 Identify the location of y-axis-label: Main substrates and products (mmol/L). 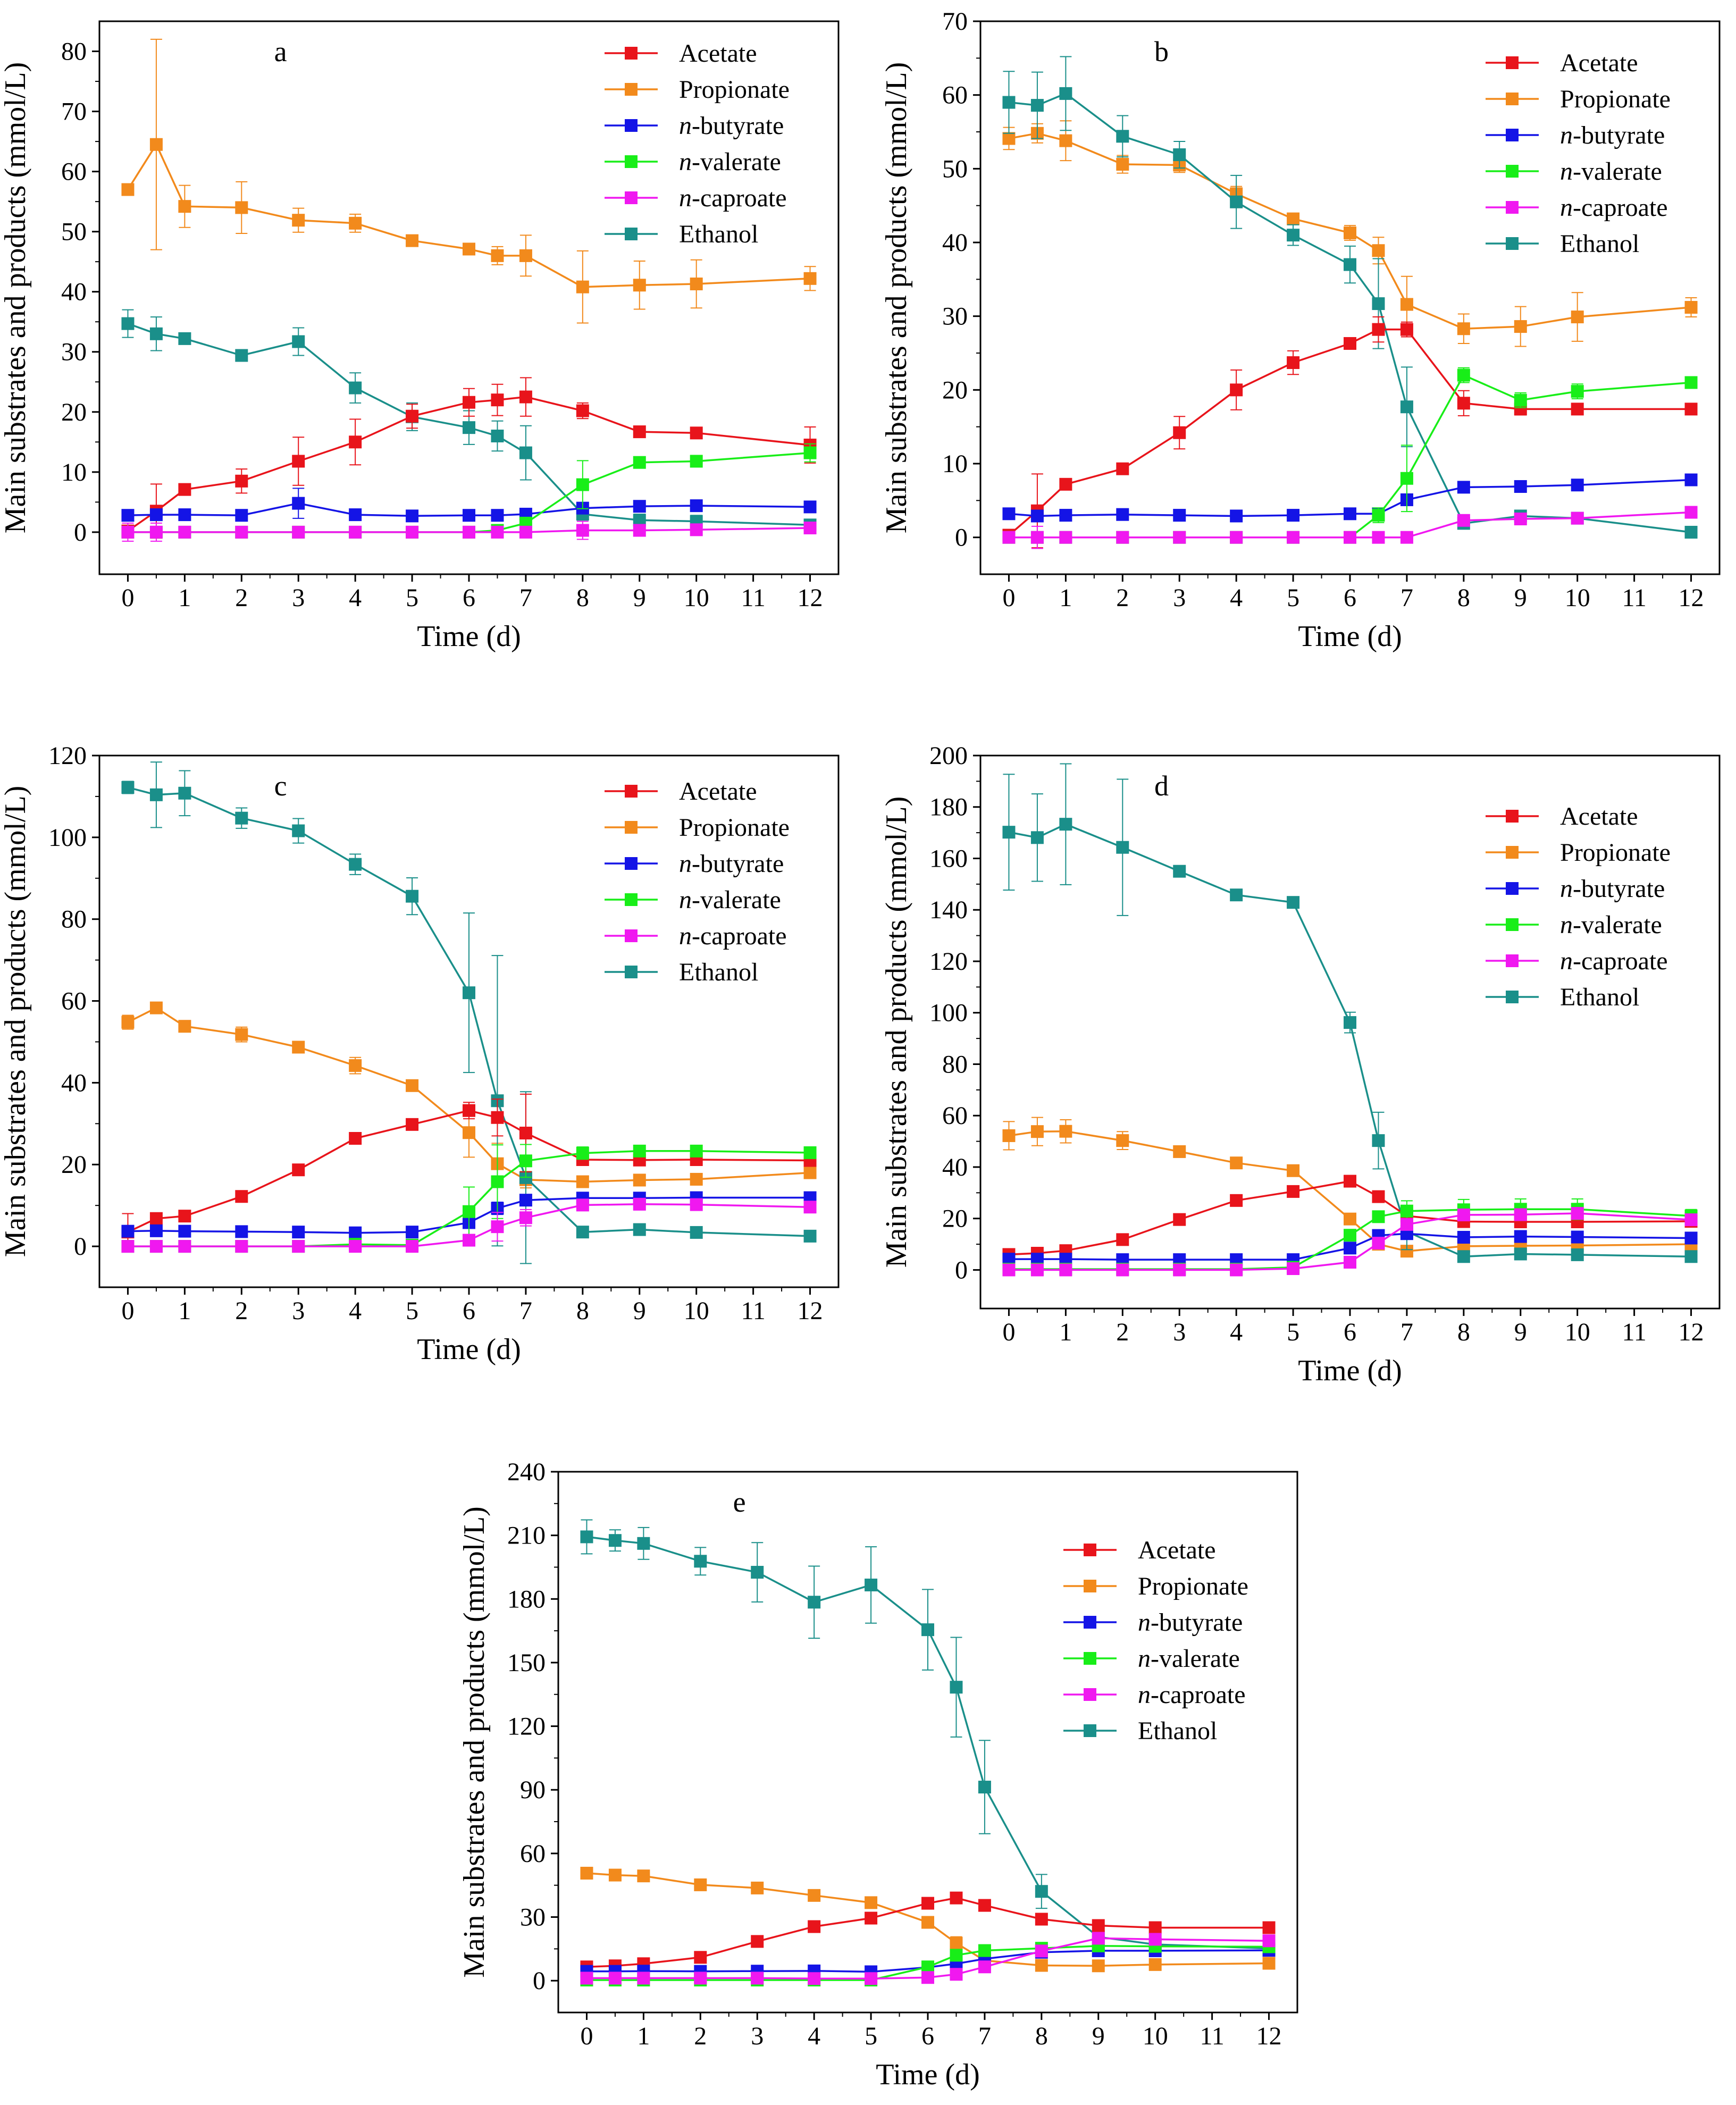
(897, 298).